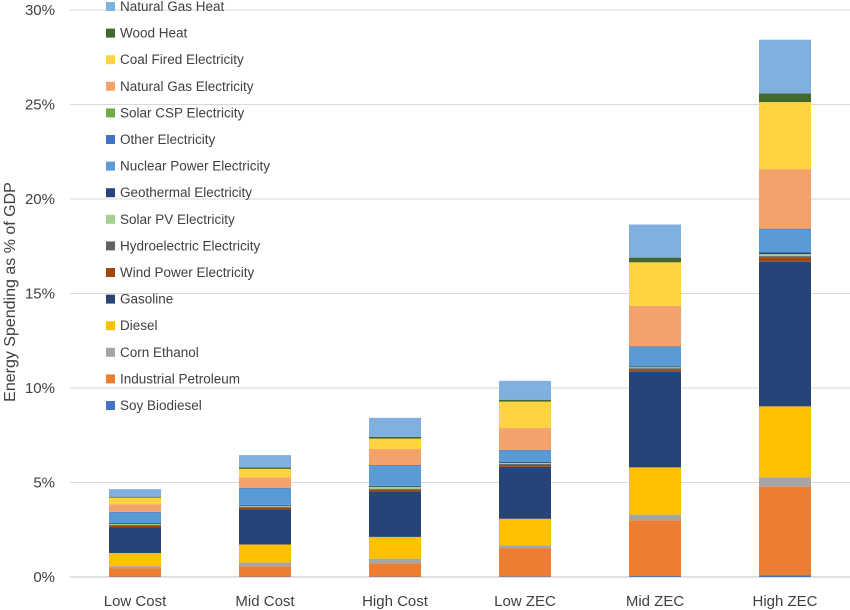 Image resolution: width=850 pixels, height=610 pixels. What do you see at coordinates (395, 601) in the screenshot?
I see `x-tick-label: High Cost` at bounding box center [395, 601].